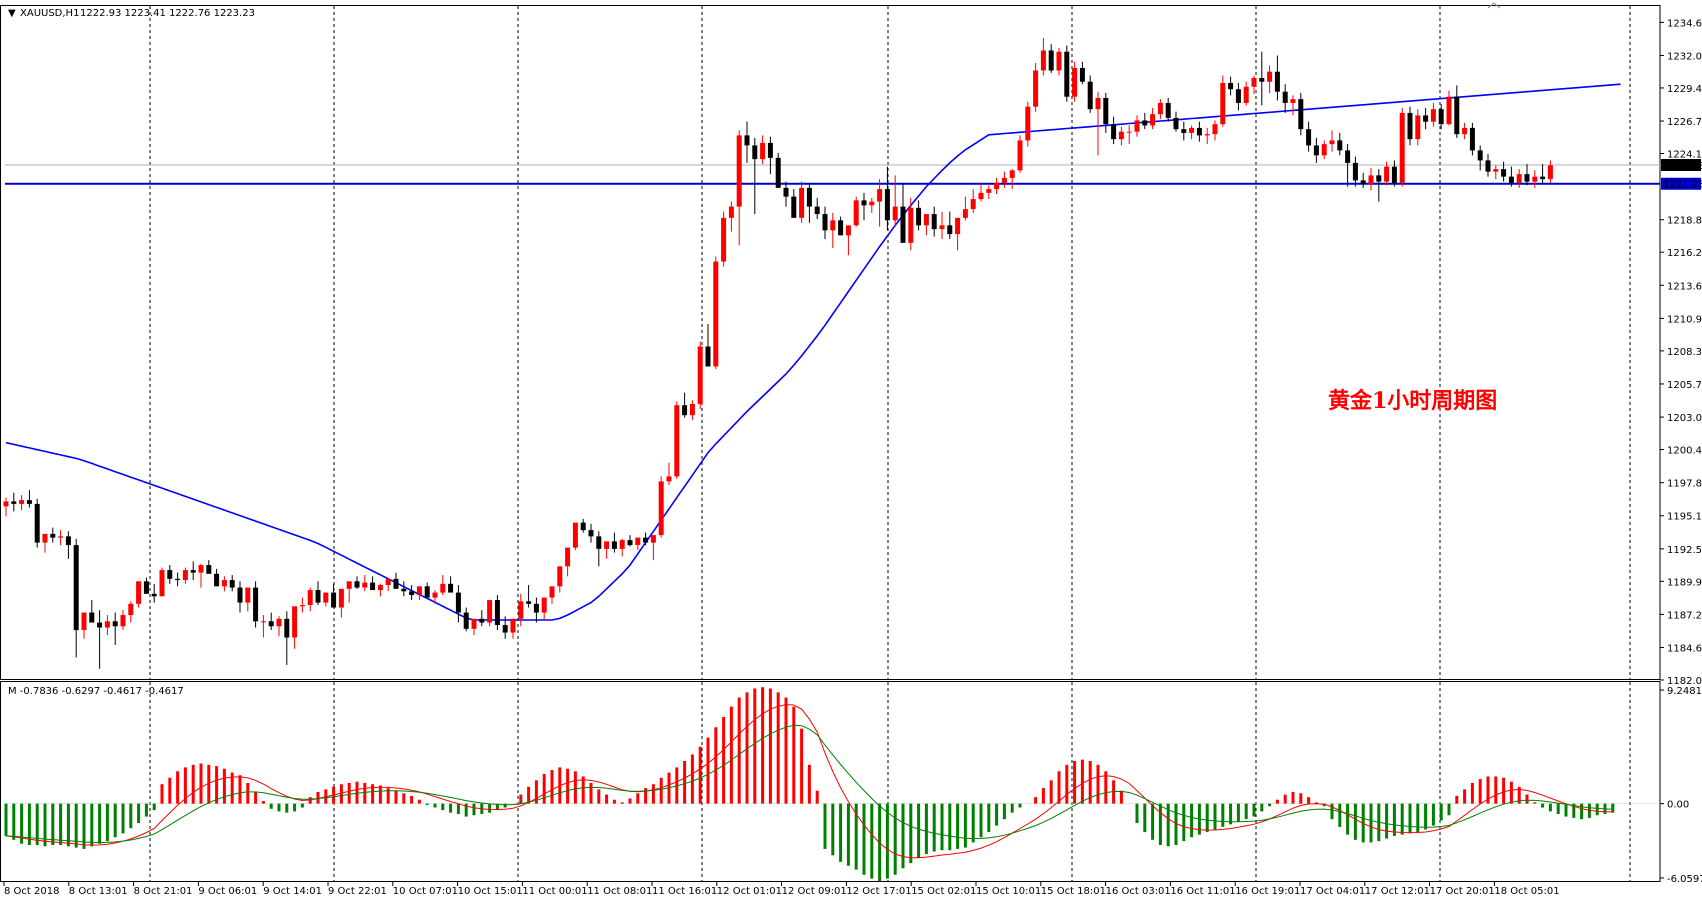 The height and width of the screenshot is (900, 1702). What do you see at coordinates (1682, 185) in the screenshot?
I see `support-price-label: 1221.73` at bounding box center [1682, 185].